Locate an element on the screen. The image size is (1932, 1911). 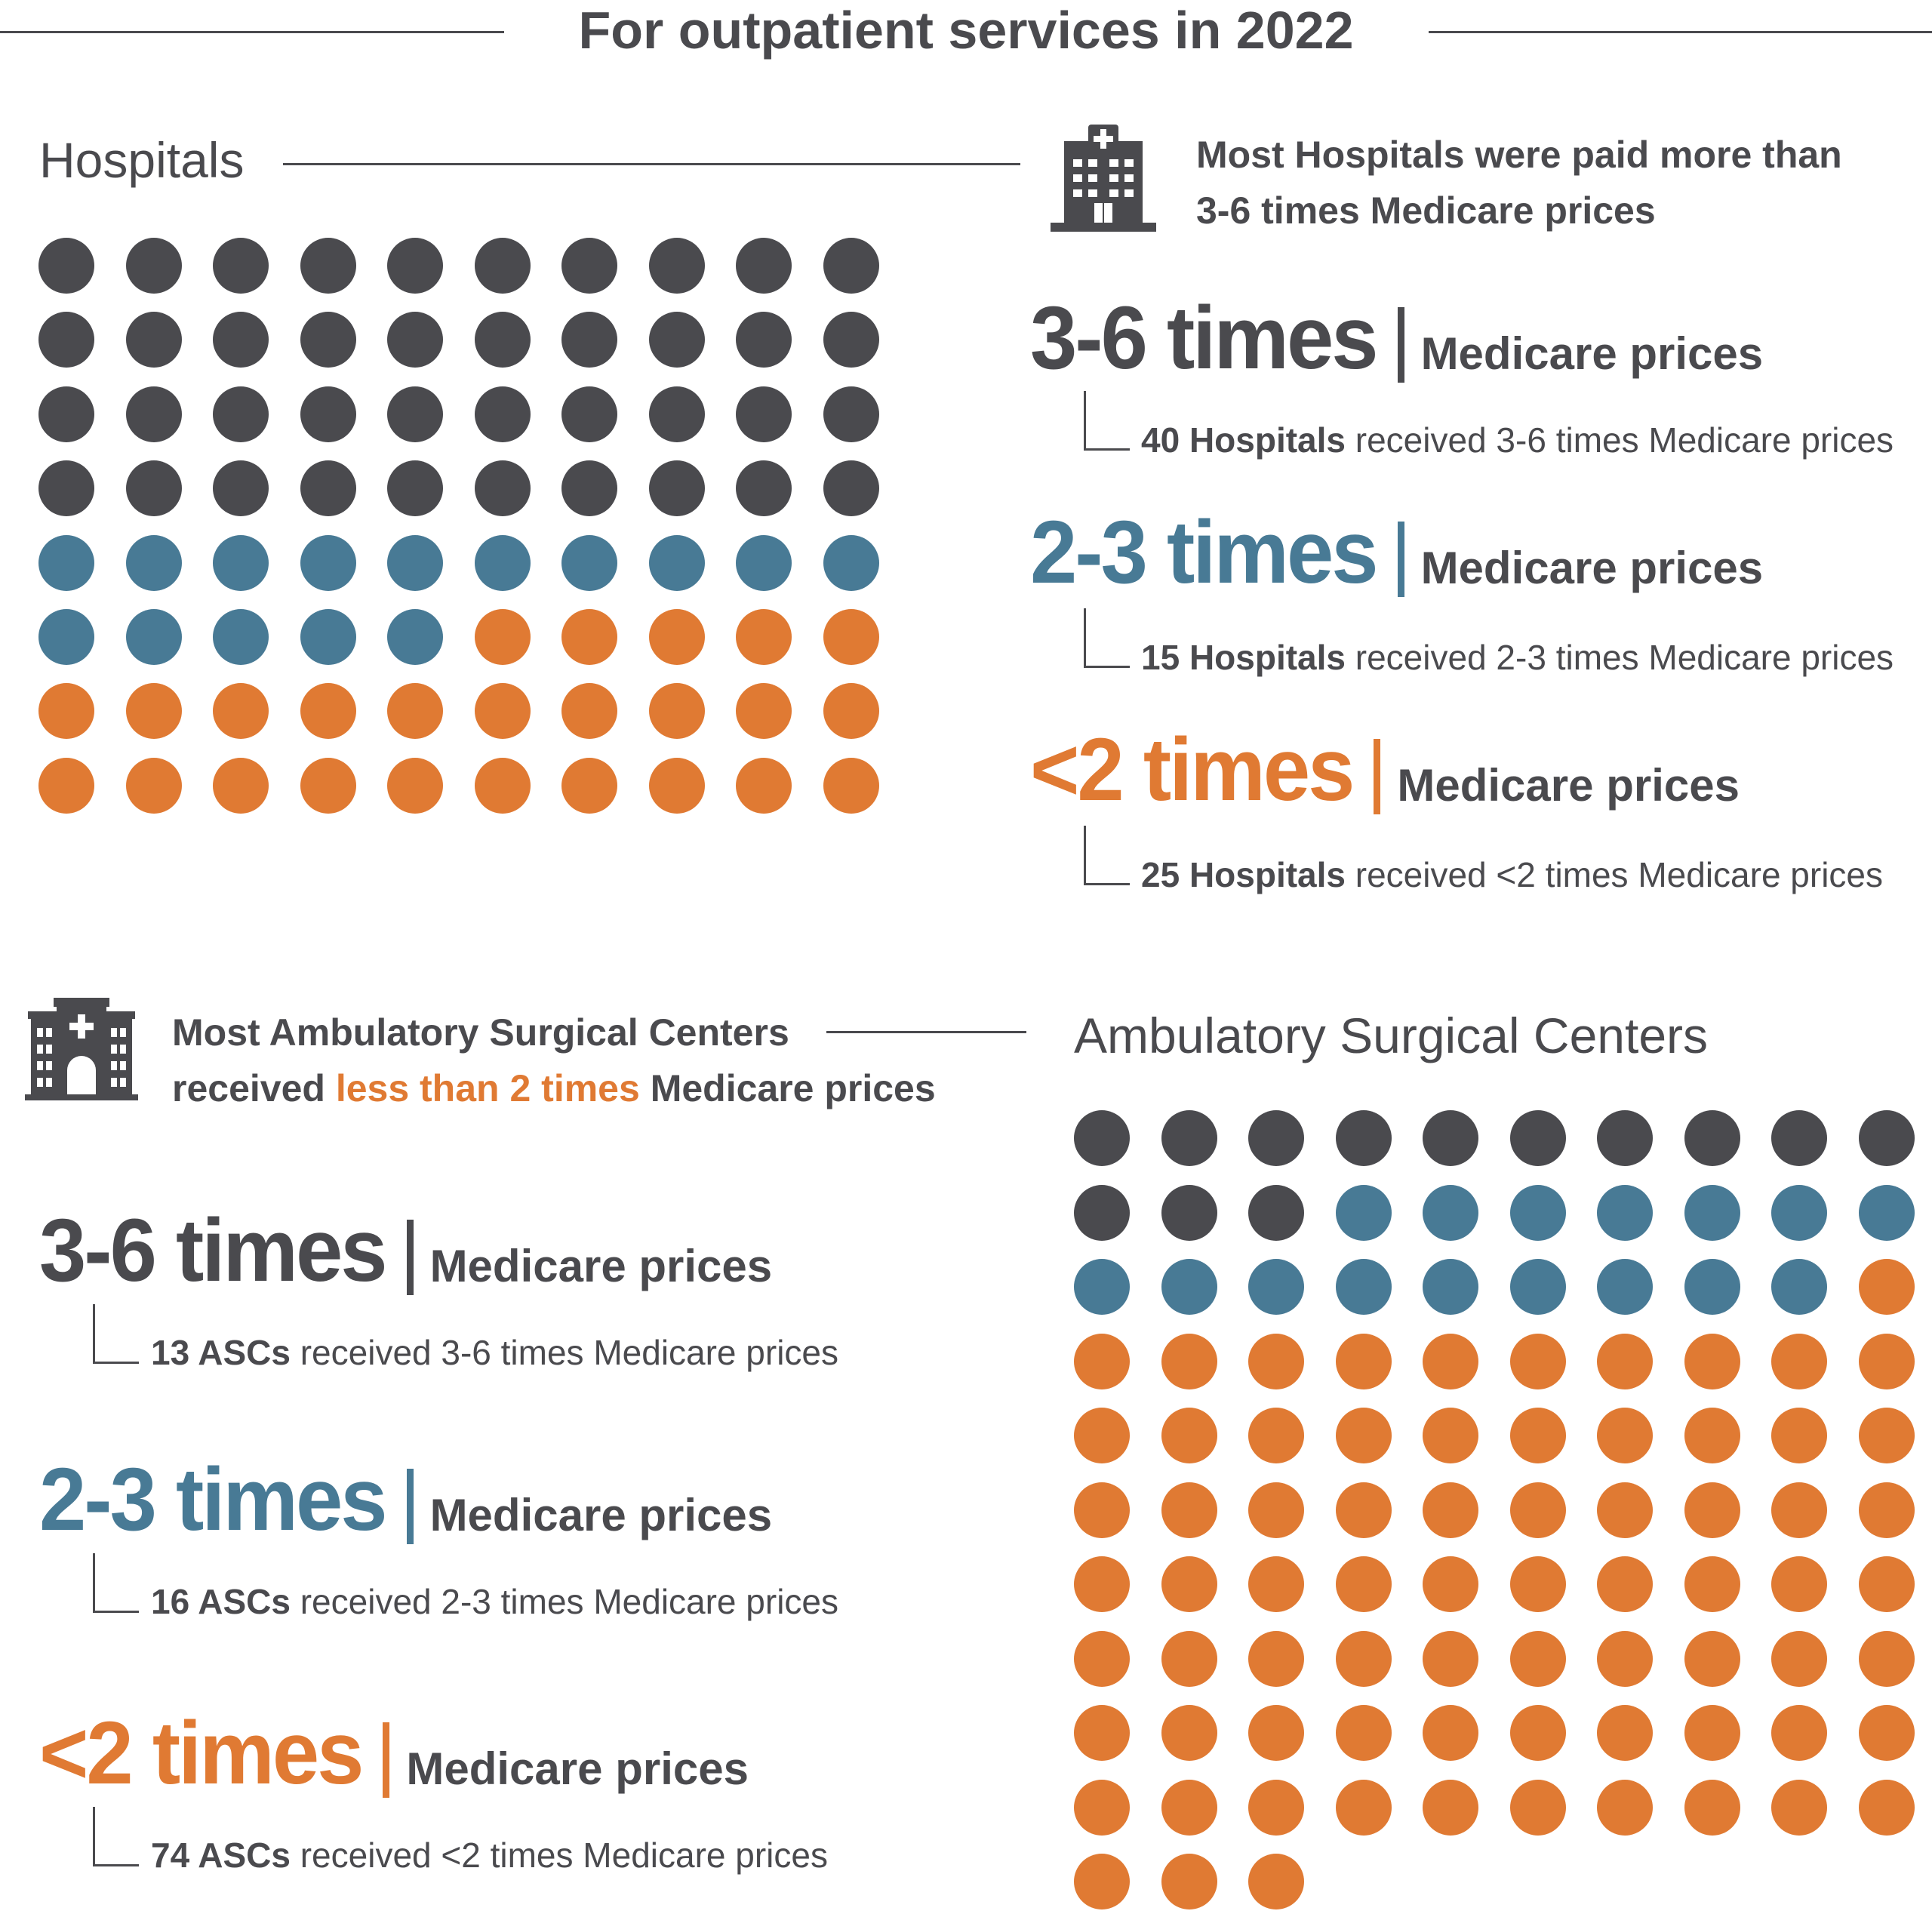
ascs-cat-3-6-count: 13 ASCs is located at coordinates (221, 1352).